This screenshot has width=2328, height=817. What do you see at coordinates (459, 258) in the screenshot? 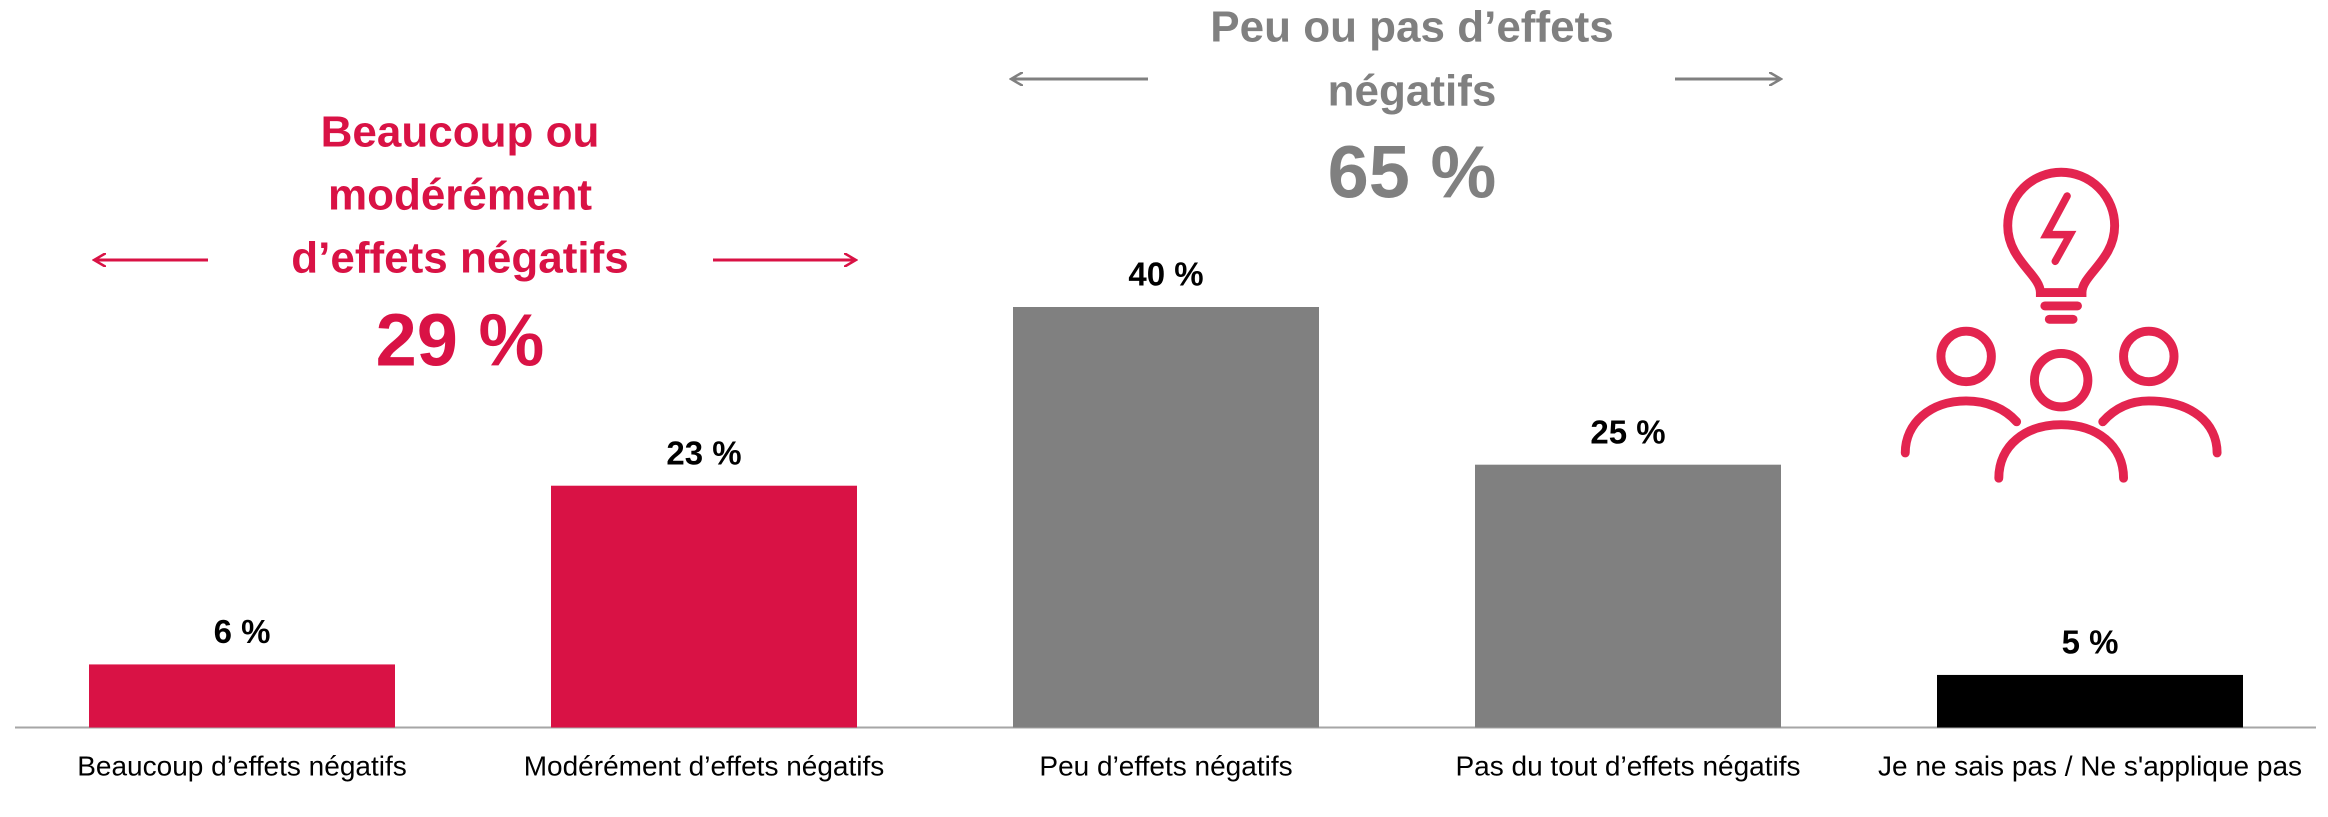
I see `group-label: d’effets négatifs` at bounding box center [459, 258].